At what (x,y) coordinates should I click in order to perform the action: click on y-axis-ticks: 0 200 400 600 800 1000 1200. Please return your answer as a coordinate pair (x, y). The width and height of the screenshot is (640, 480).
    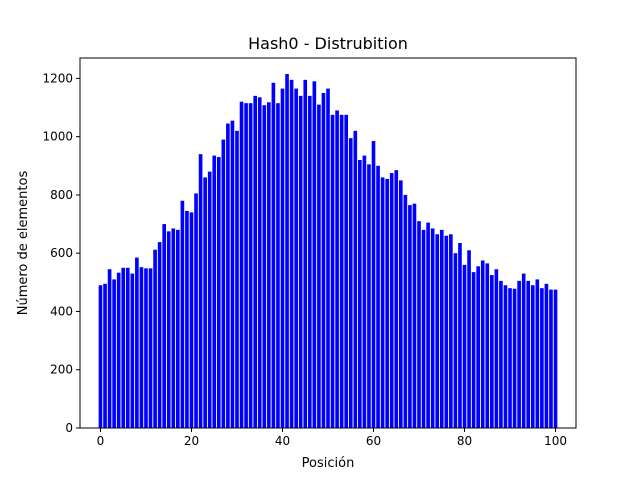
    Looking at the image, I should click on (61, 253).